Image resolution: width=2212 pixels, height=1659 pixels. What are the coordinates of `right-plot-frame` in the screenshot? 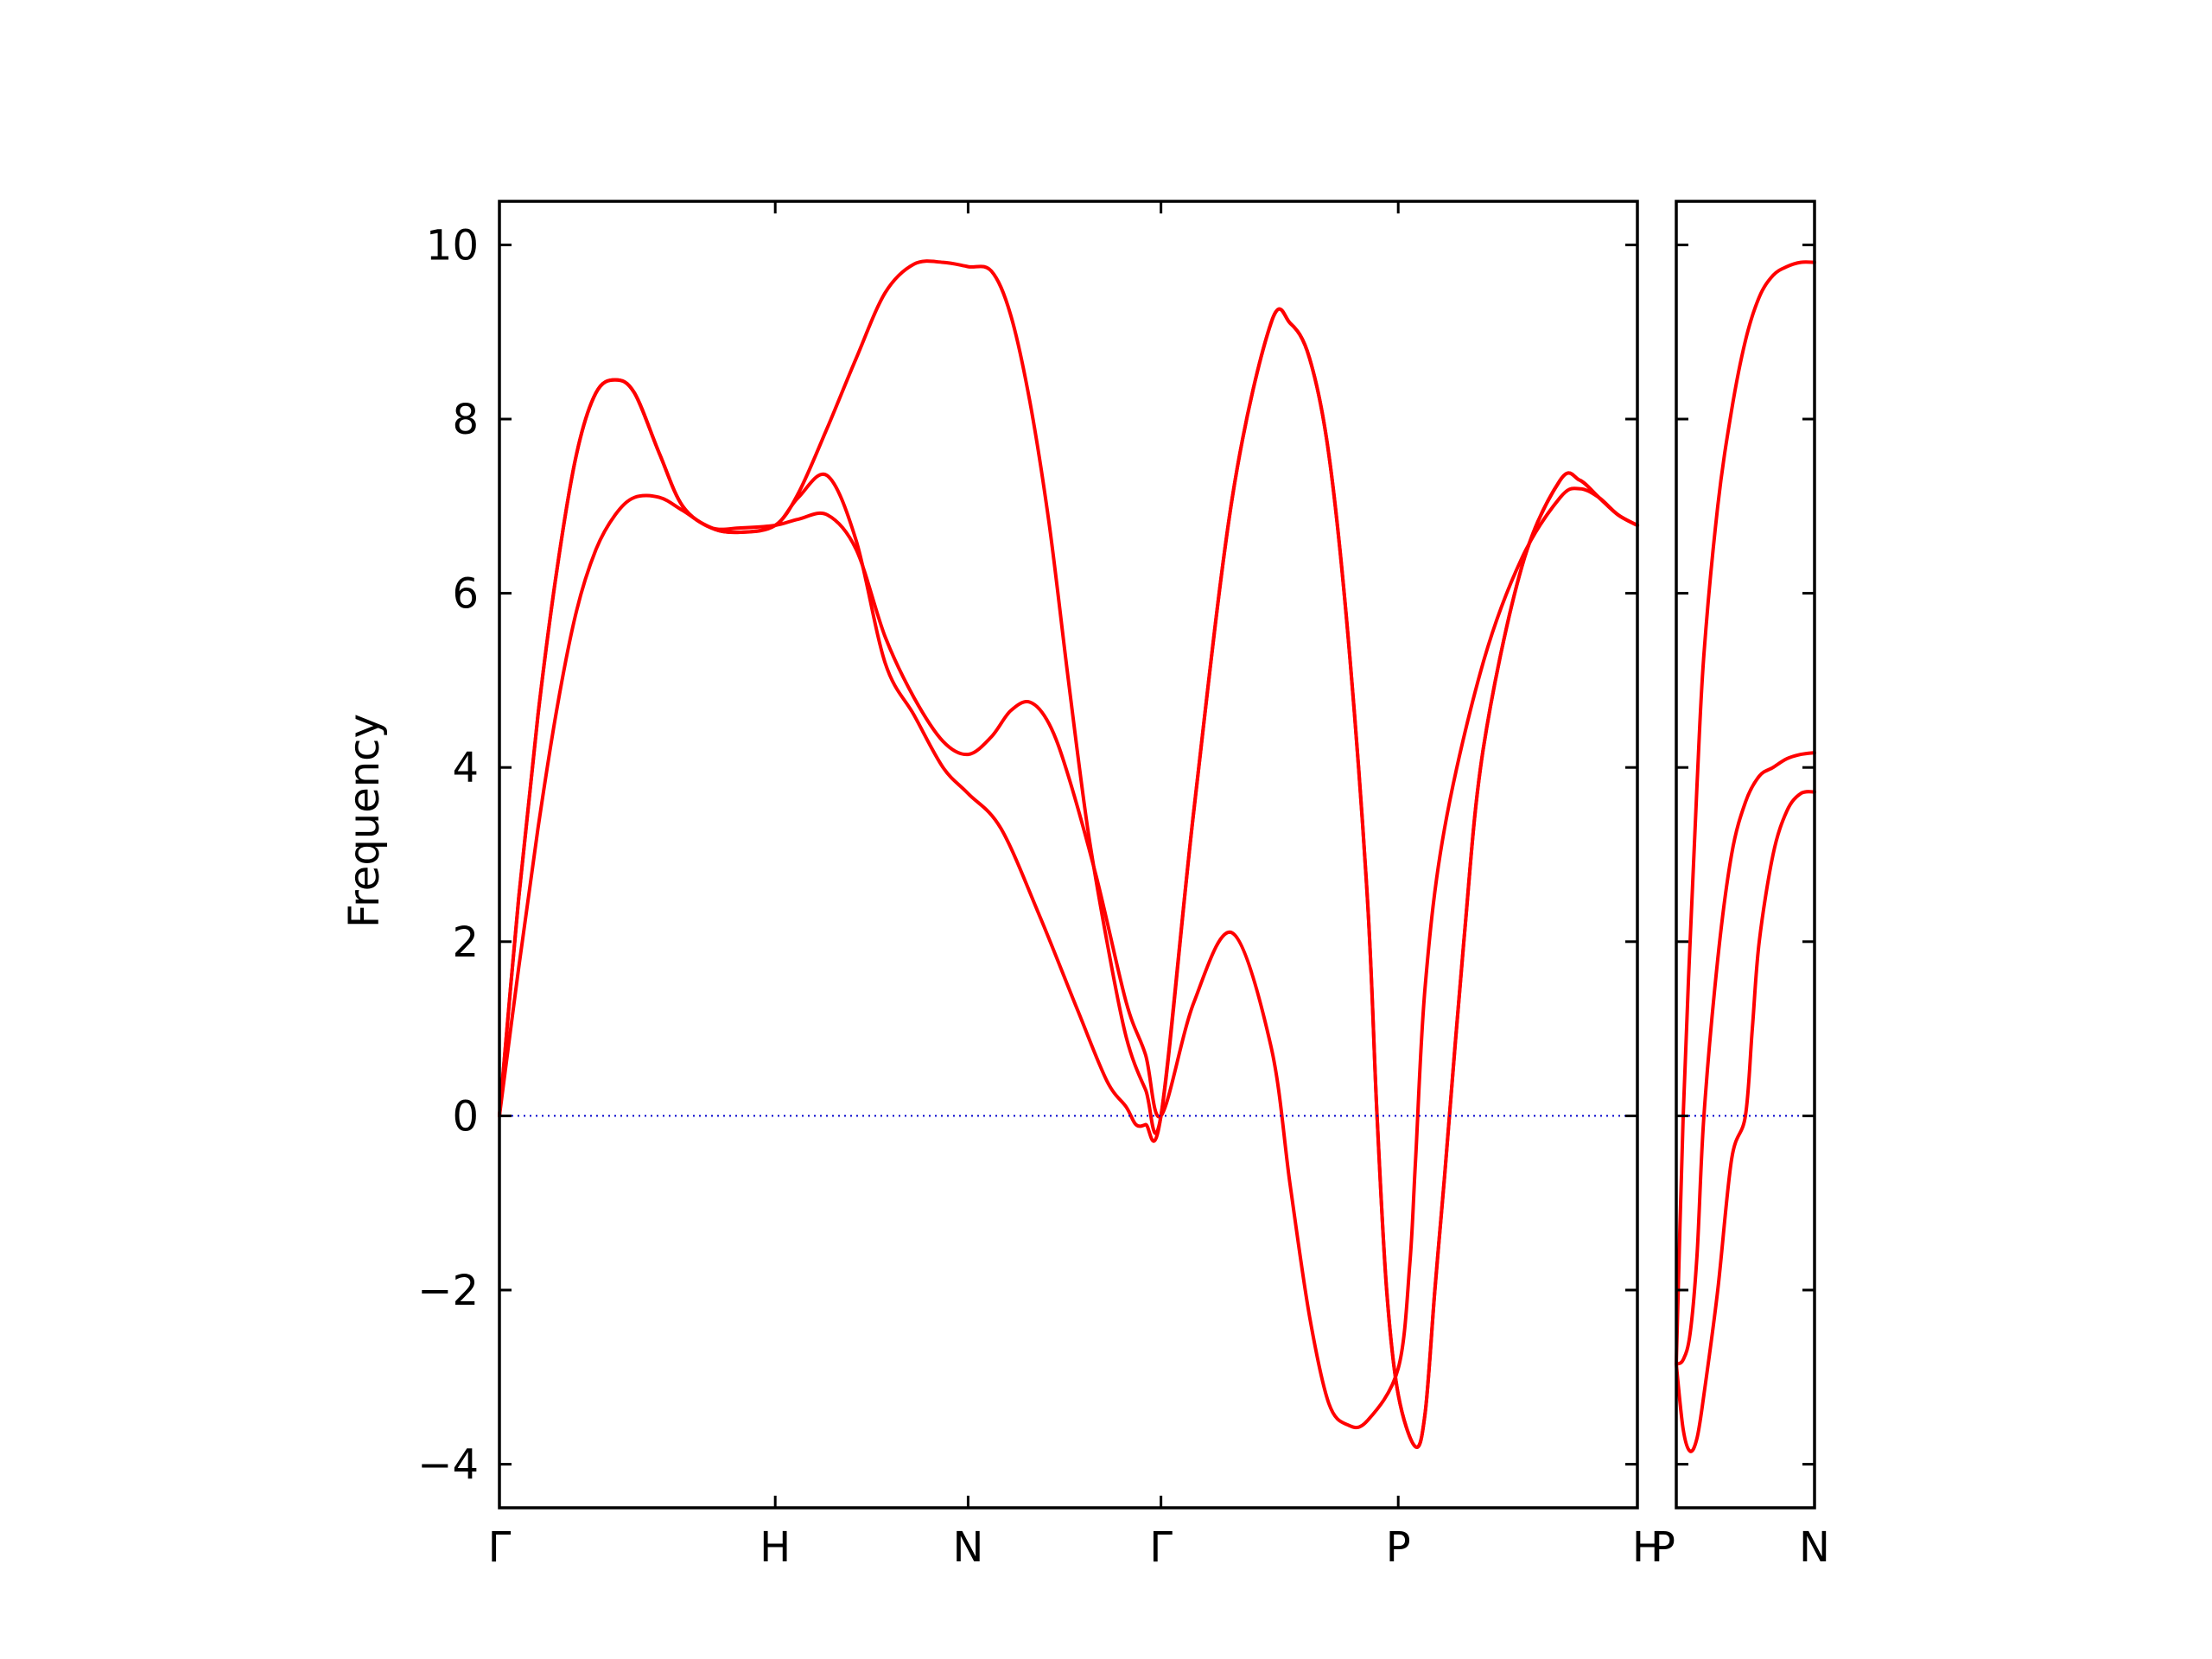 It's located at (1745, 855).